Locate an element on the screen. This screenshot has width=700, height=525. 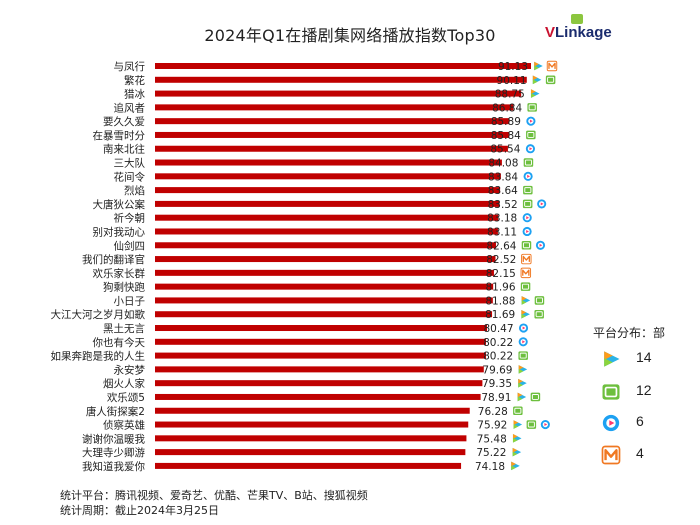
value-label: 83.64 is located at coordinates (503, 191).